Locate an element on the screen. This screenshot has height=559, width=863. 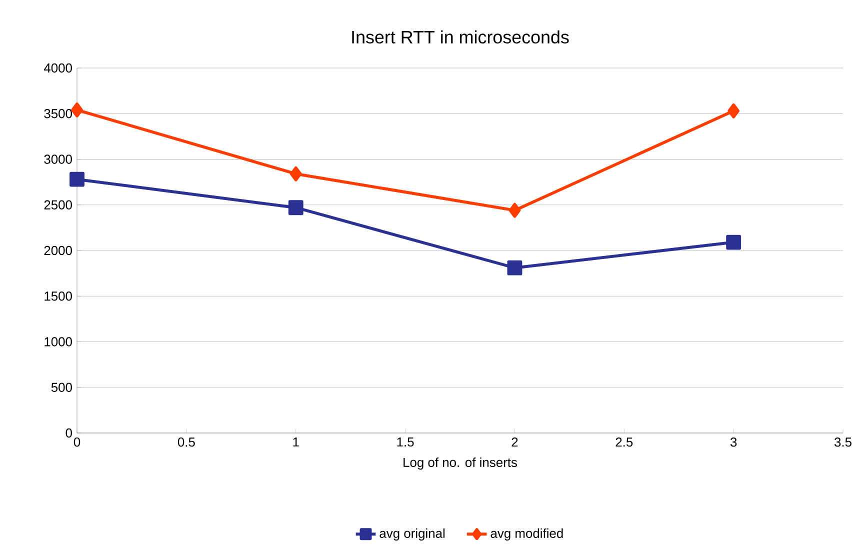
y-tick-label: 2000 is located at coordinates (58, 251).